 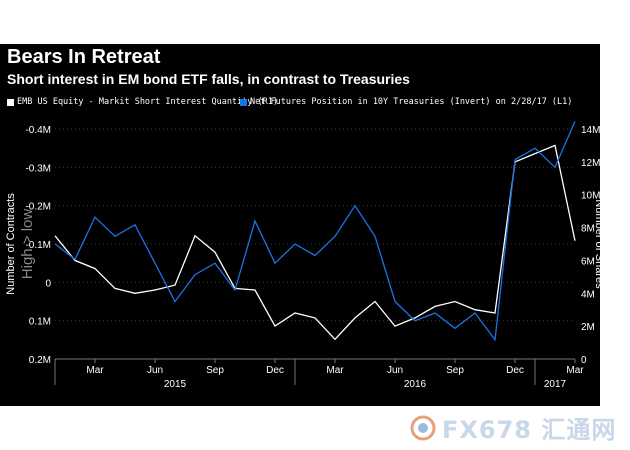 What do you see at coordinates (11, 244) in the screenshot?
I see `left-axis-title: Number of Contracts` at bounding box center [11, 244].